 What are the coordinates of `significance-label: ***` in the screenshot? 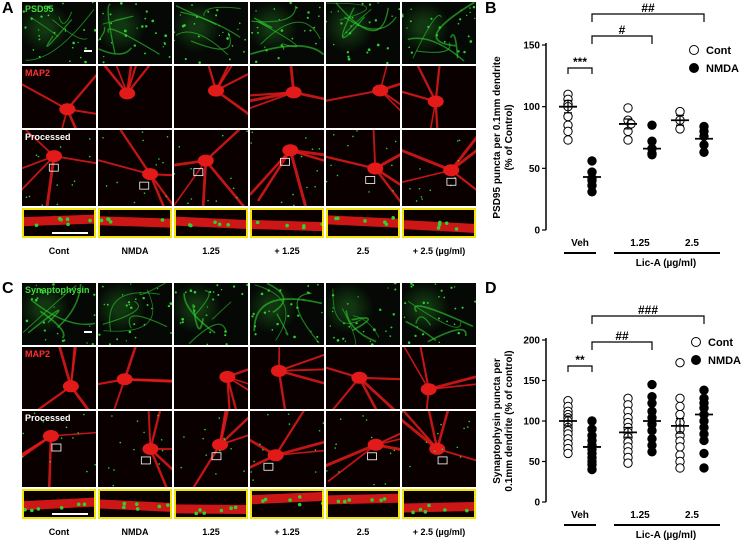 It's located at (580, 62).